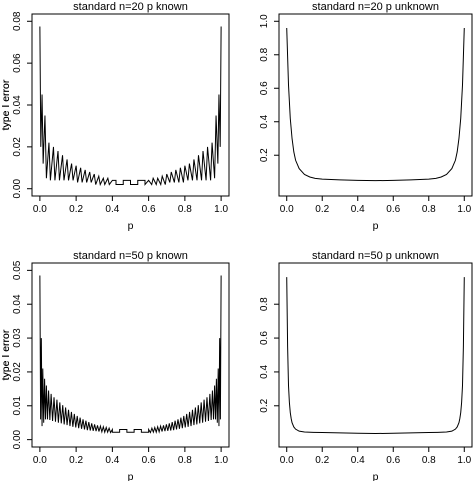 The width and height of the screenshot is (474, 481). Describe the element at coordinates (17, 338) in the screenshot. I see `y-tick-label: 0.03` at that location.